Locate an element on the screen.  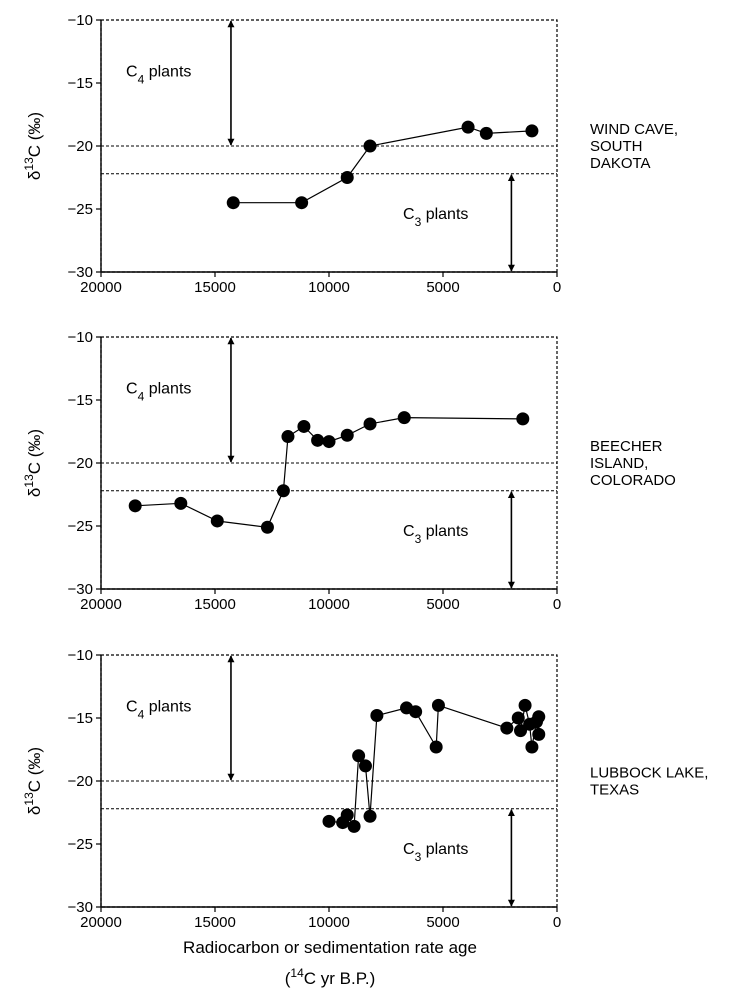
site-label-line: TEXAS is located at coordinates (614, 790).